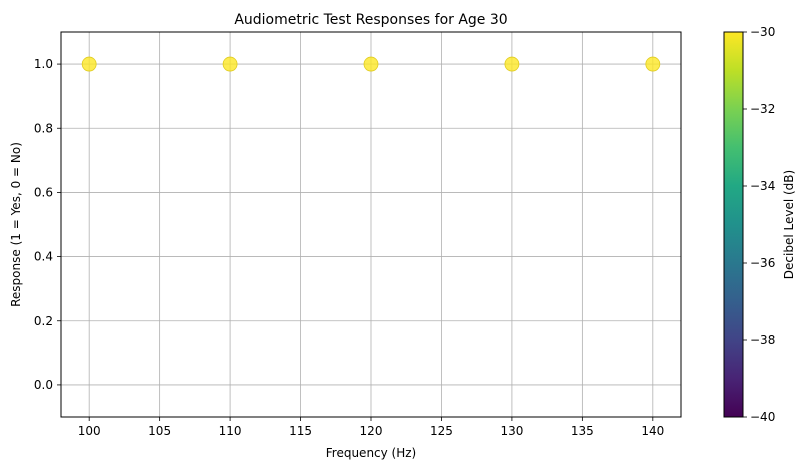 This screenshot has width=807, height=470. What do you see at coordinates (511, 431) in the screenshot?
I see `x-tick-label: 130` at bounding box center [511, 431].